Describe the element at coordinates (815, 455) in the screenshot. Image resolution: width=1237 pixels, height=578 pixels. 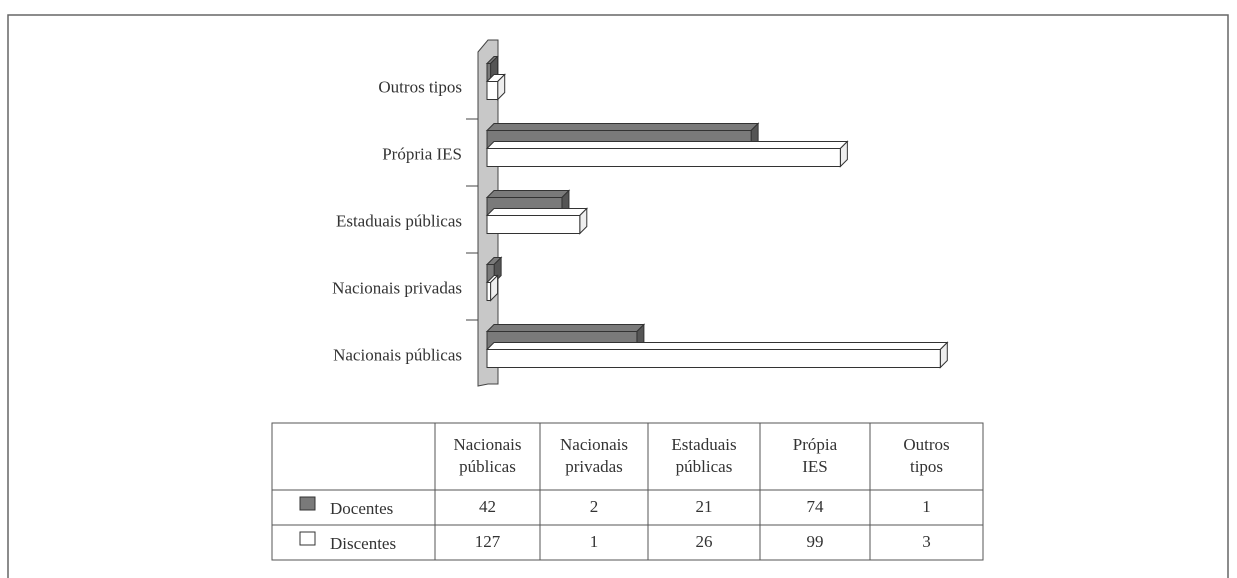
I see `table-header: Própia IES` at that location.